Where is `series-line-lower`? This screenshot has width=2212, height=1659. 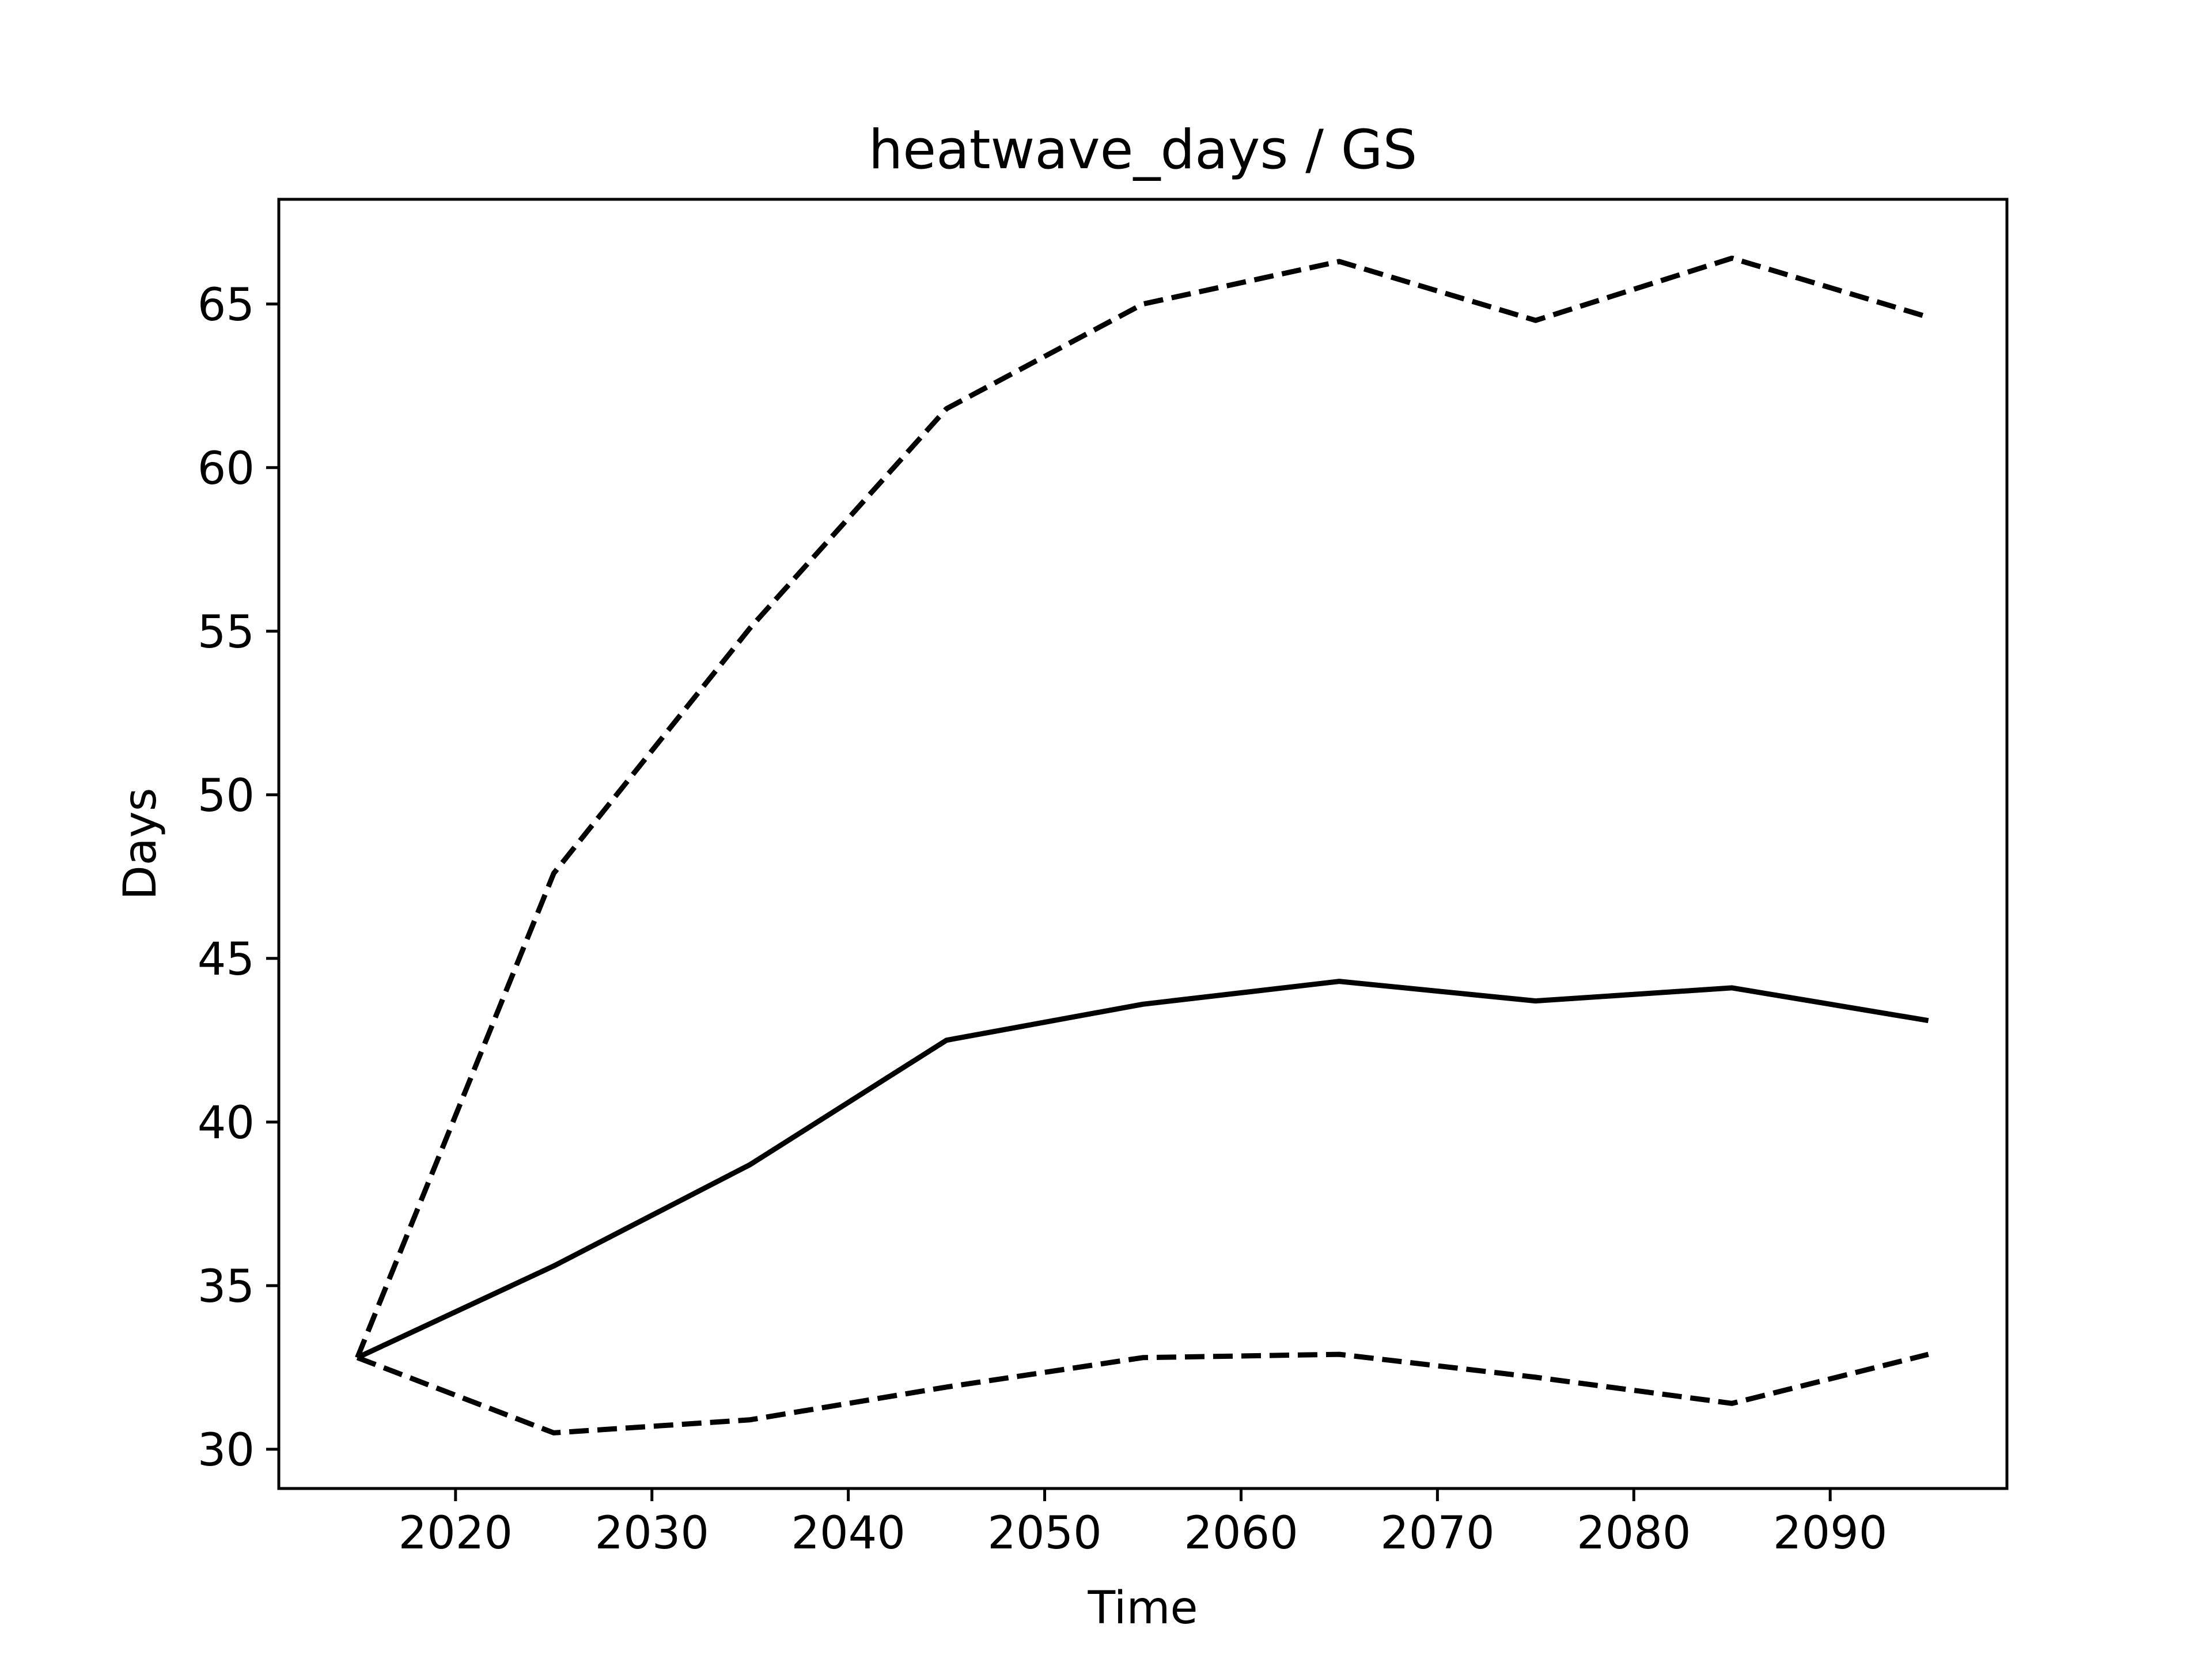
series-line-lower is located at coordinates (1142, 1393).